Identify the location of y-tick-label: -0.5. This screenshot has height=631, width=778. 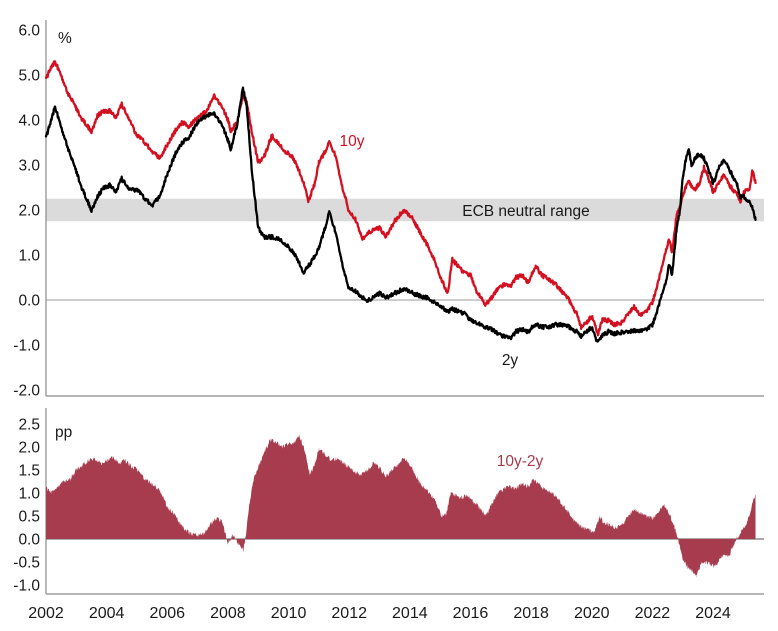
(26, 562).